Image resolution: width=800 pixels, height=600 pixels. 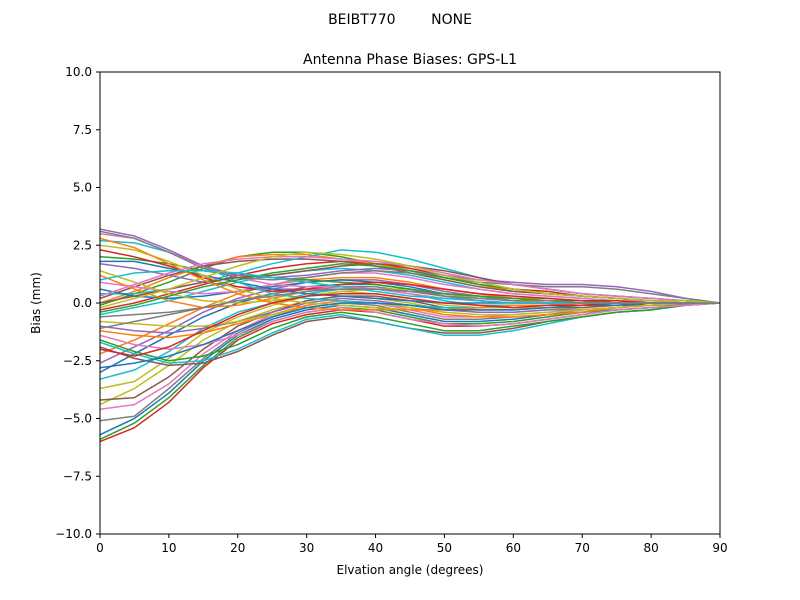 What do you see at coordinates (513, 548) in the screenshot?
I see `x-tick-label: 60` at bounding box center [513, 548].